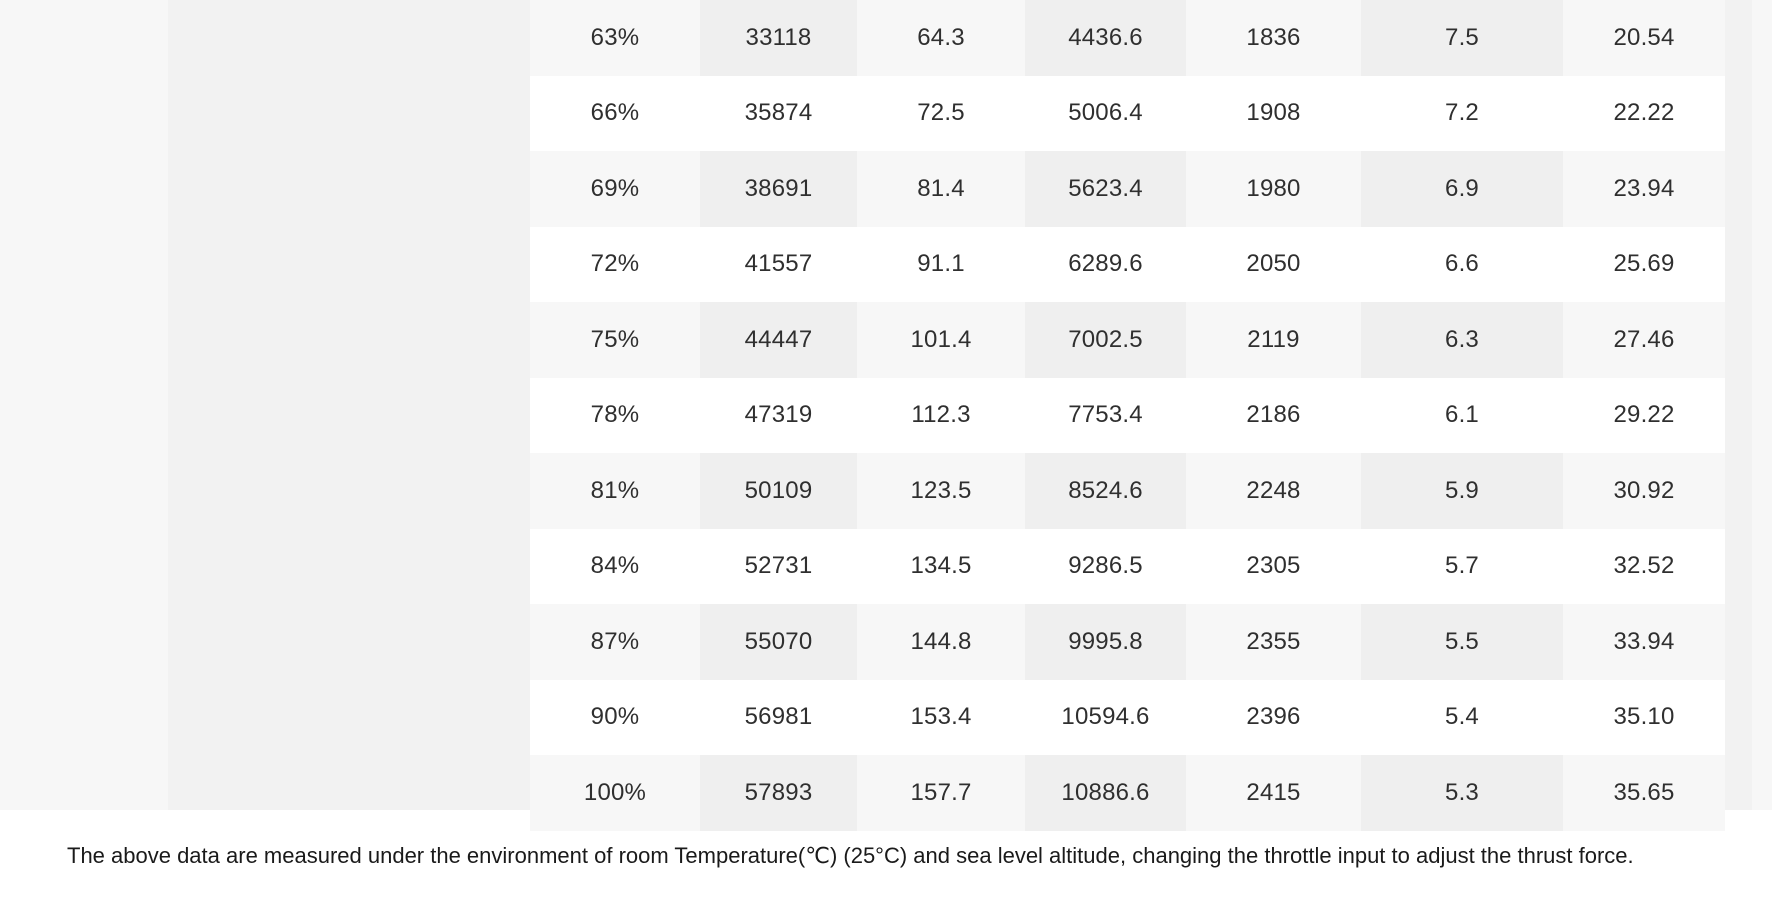 The width and height of the screenshot is (1772, 911). I want to click on table-cell: 81.4, so click(941, 189).